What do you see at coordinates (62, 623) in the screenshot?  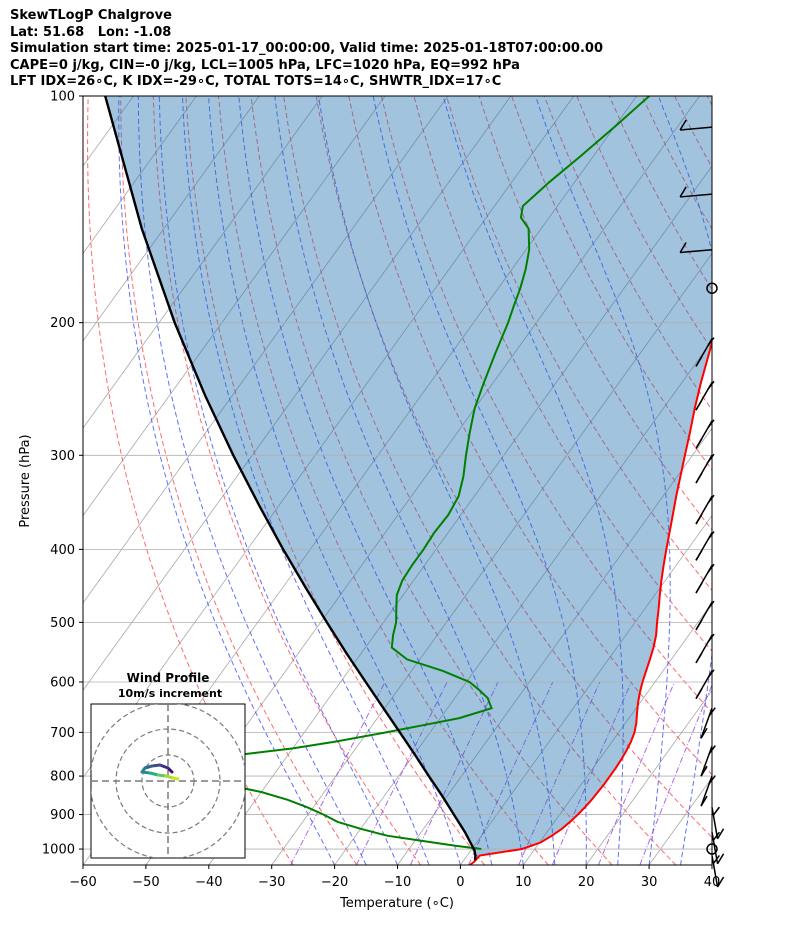 I see `y-tick-label: 500` at bounding box center [62, 623].